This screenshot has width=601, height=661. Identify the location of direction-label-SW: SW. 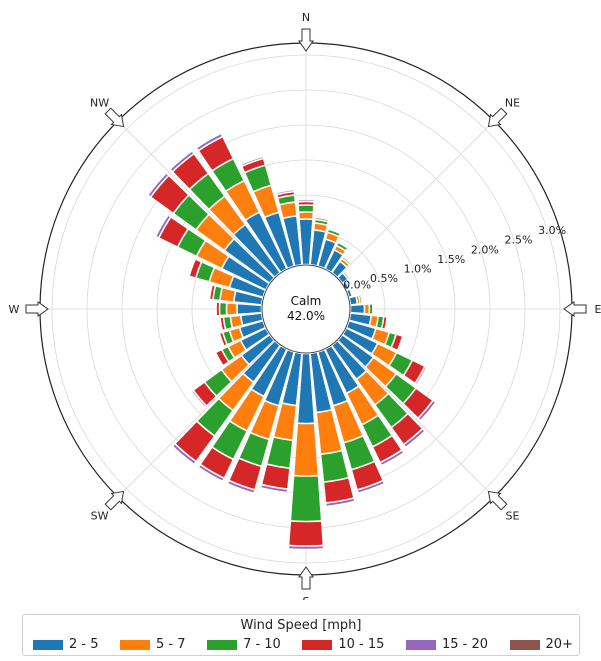
(100, 515).